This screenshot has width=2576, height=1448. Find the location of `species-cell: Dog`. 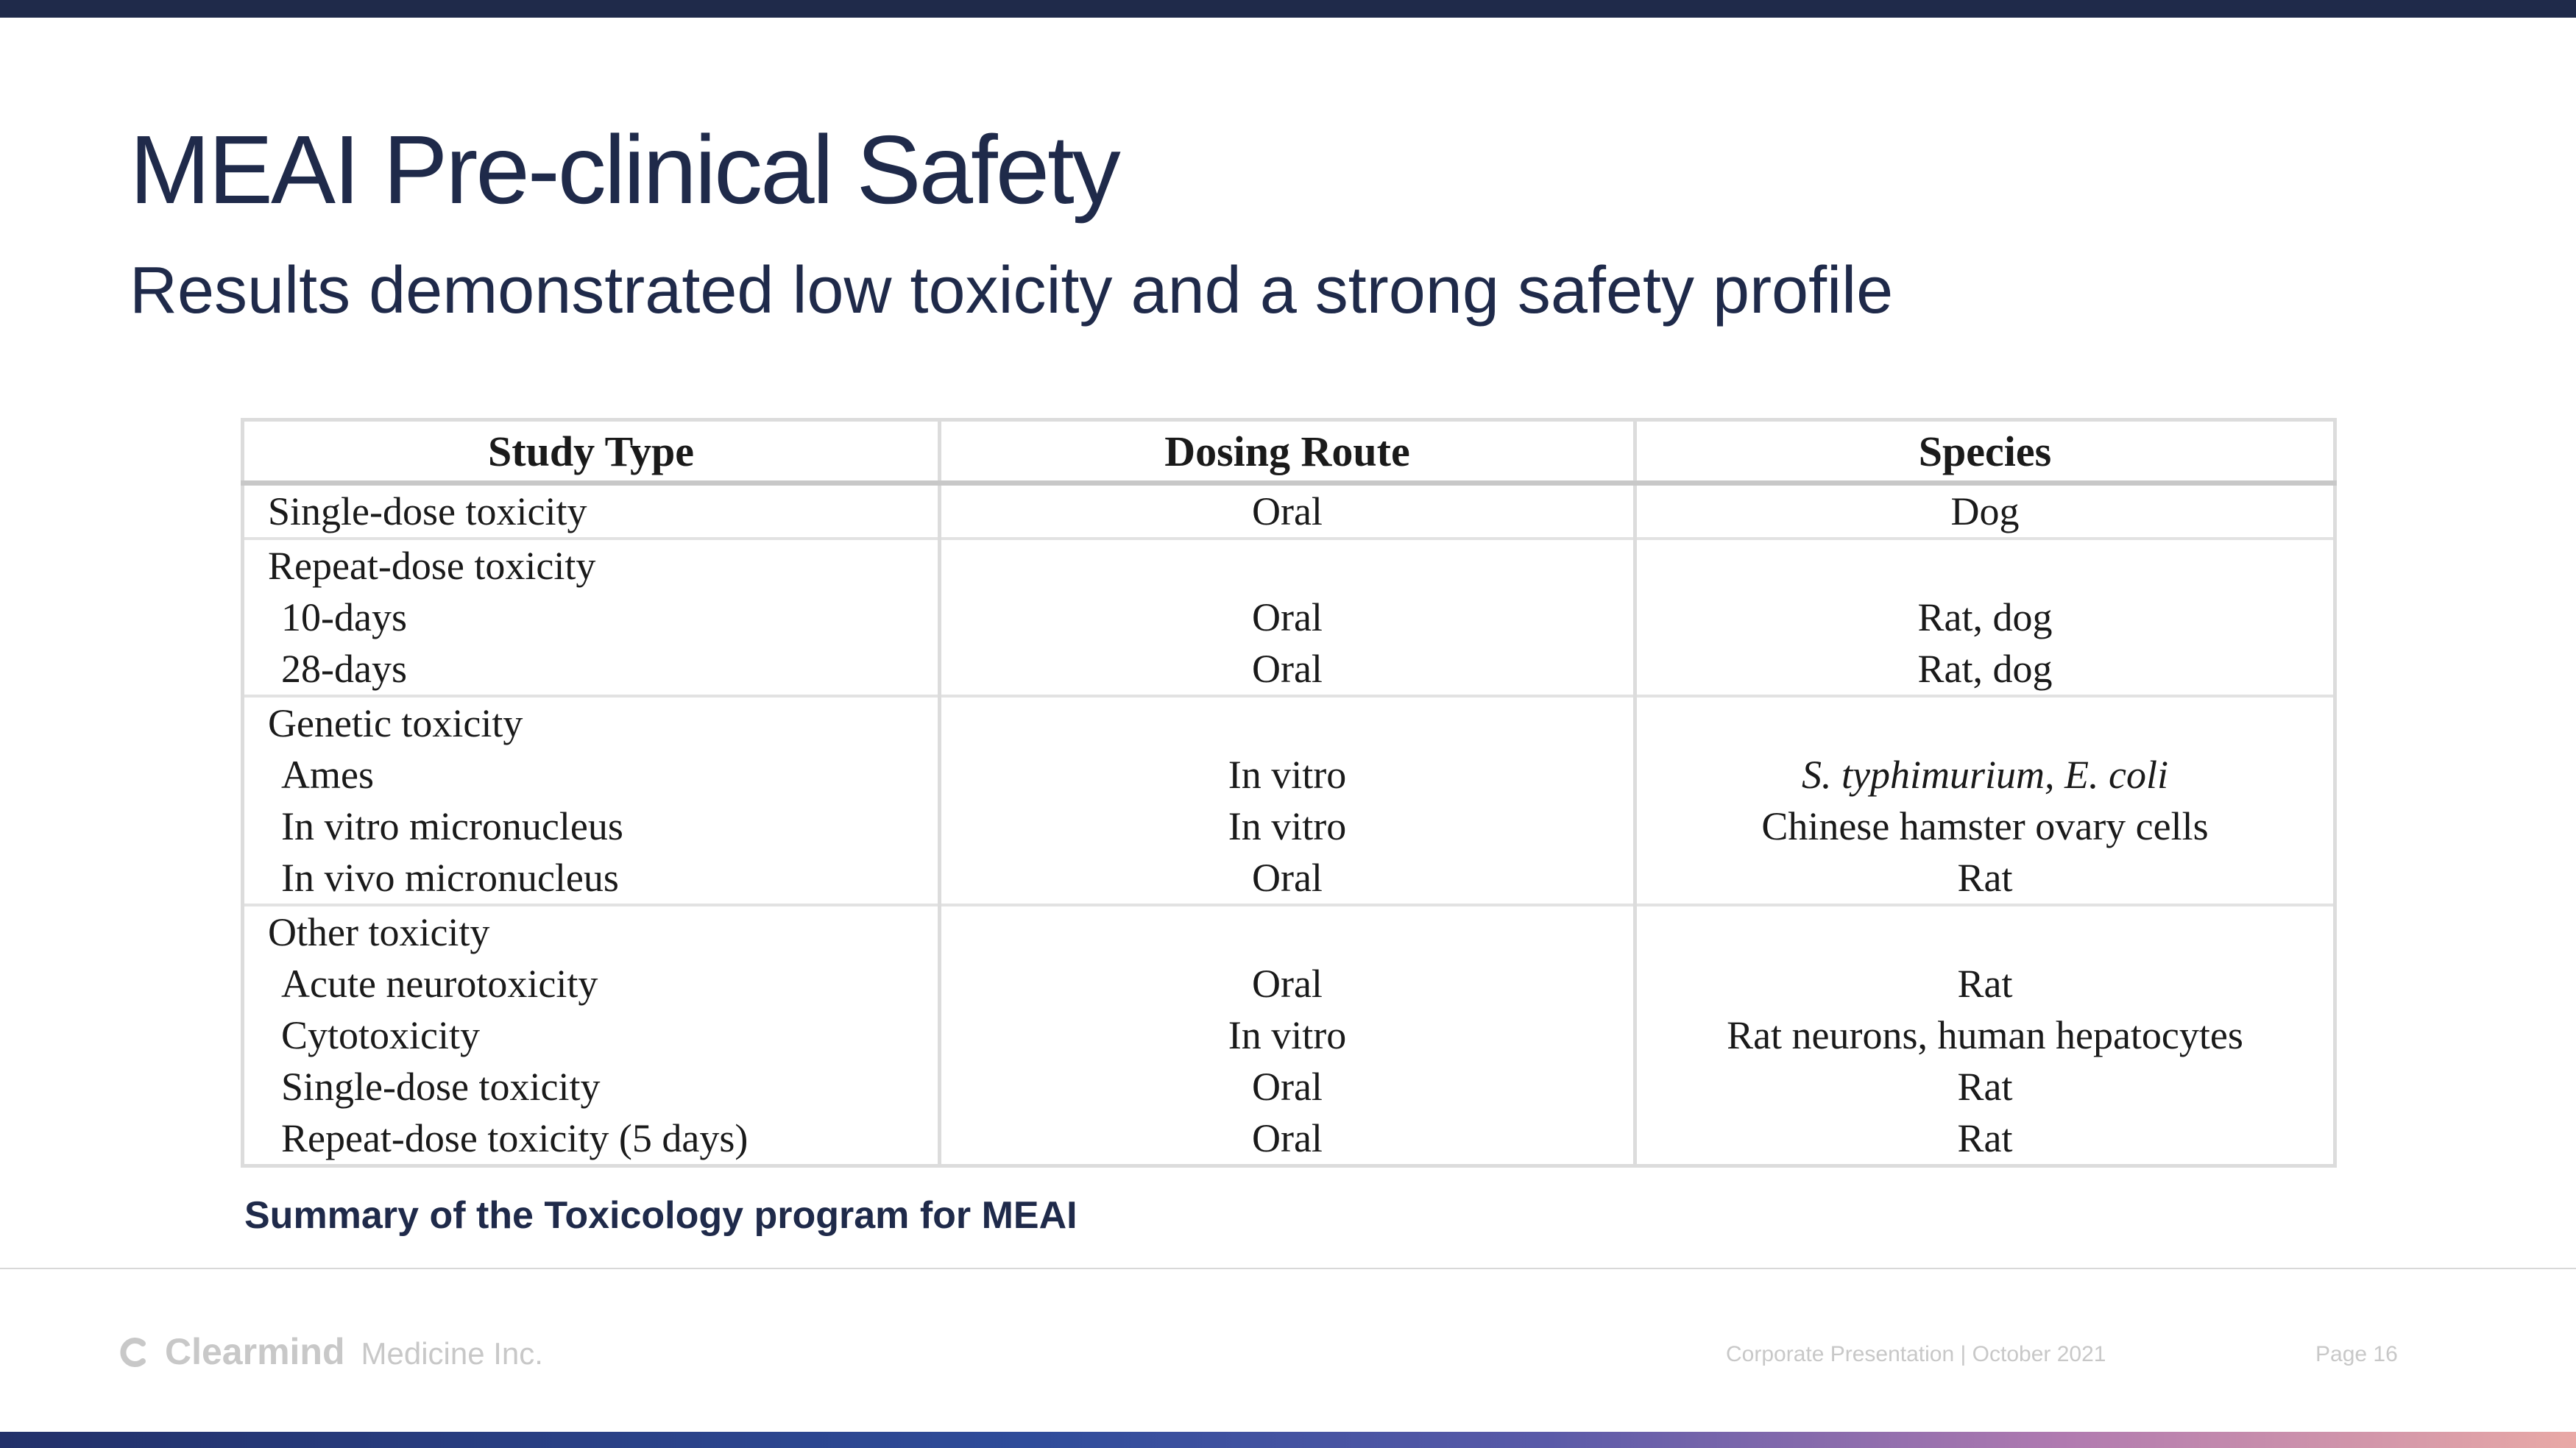

species-cell: Dog is located at coordinates (1983, 510).